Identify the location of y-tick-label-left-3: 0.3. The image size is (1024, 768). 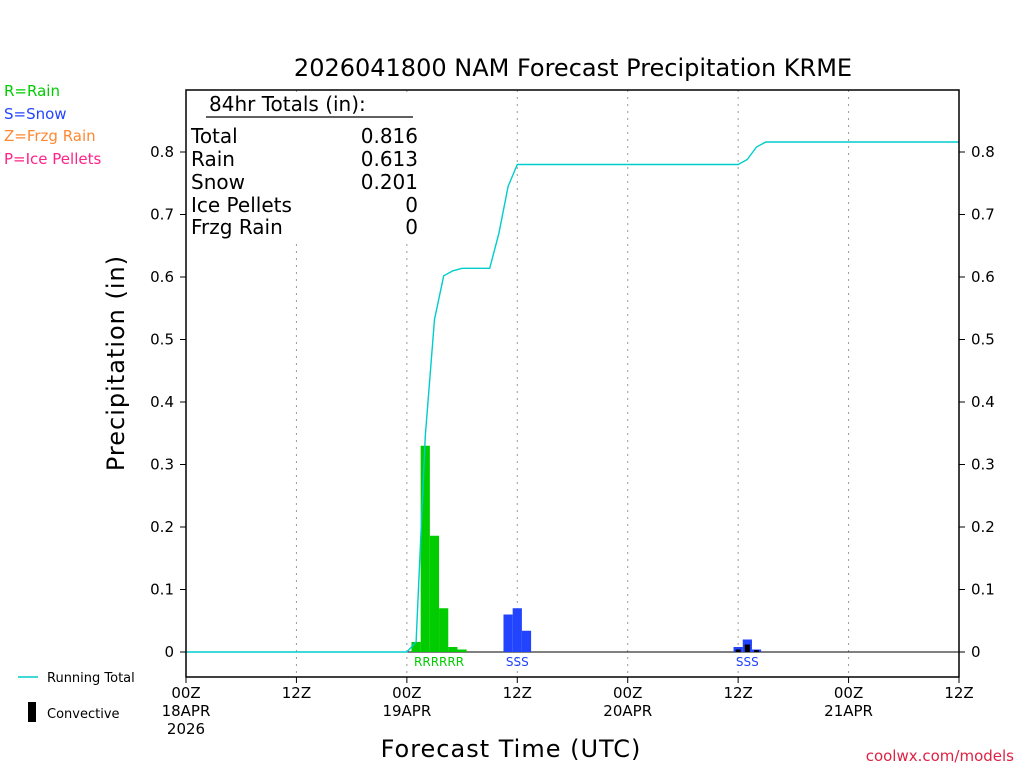
(162, 465).